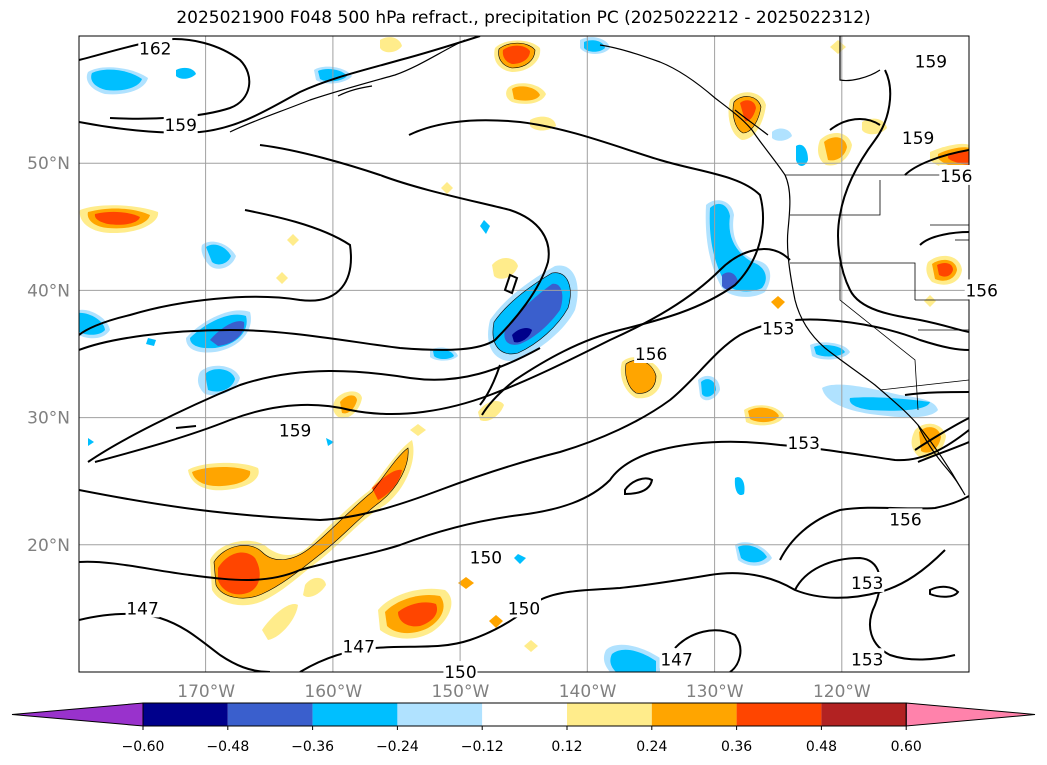 The image size is (1047, 765). What do you see at coordinates (312, 747) in the screenshot?
I see `colorbar-tick-label: −0.36` at bounding box center [312, 747].